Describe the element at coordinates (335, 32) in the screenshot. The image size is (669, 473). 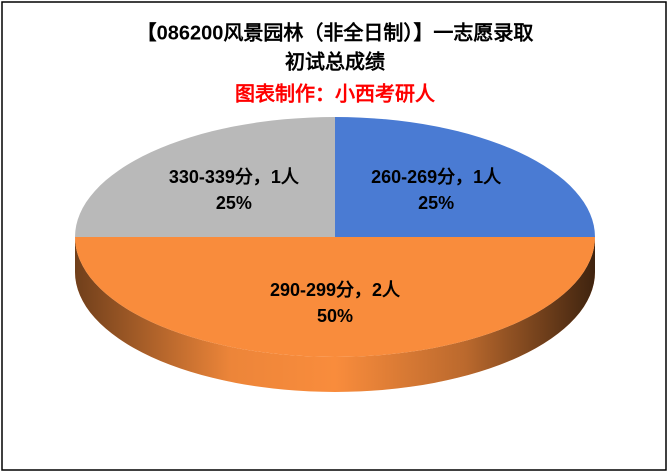
I see `chart-title: 【086200风景园林（非全日制）】一志愿录取` at that location.